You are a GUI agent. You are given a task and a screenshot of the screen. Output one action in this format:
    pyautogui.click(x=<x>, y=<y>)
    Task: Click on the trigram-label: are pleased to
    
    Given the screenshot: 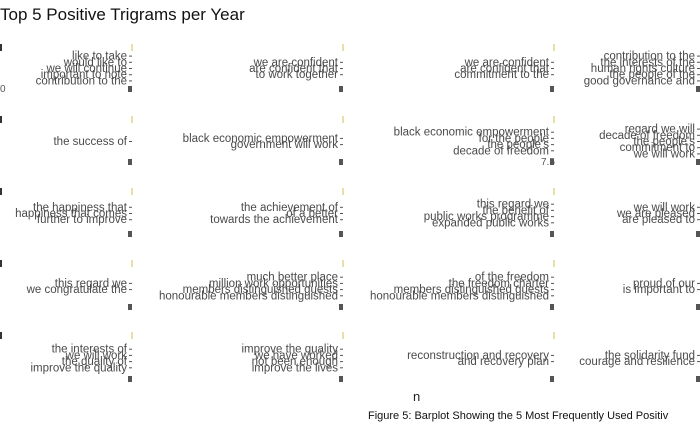 What is the action you would take?
    pyautogui.click(x=658, y=220)
    